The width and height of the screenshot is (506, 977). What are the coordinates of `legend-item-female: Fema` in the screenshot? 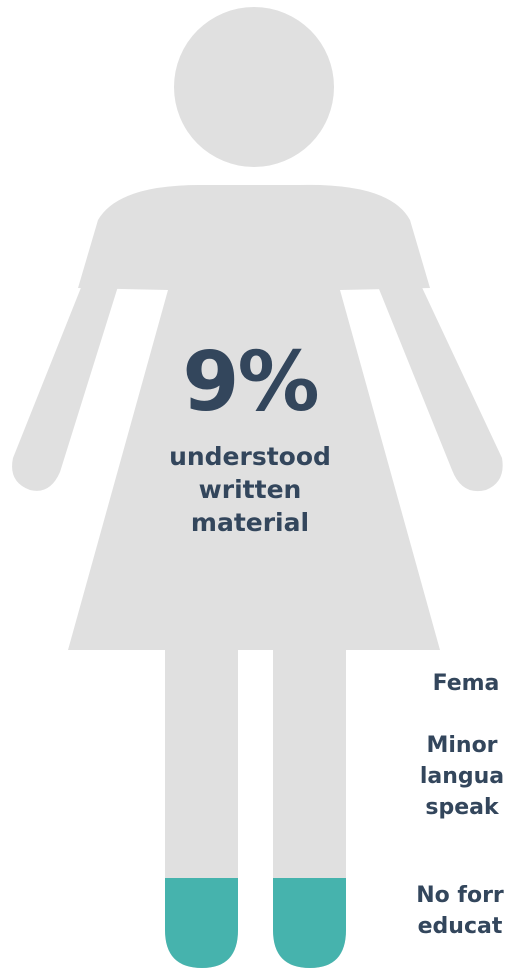 It's located at (446, 683).